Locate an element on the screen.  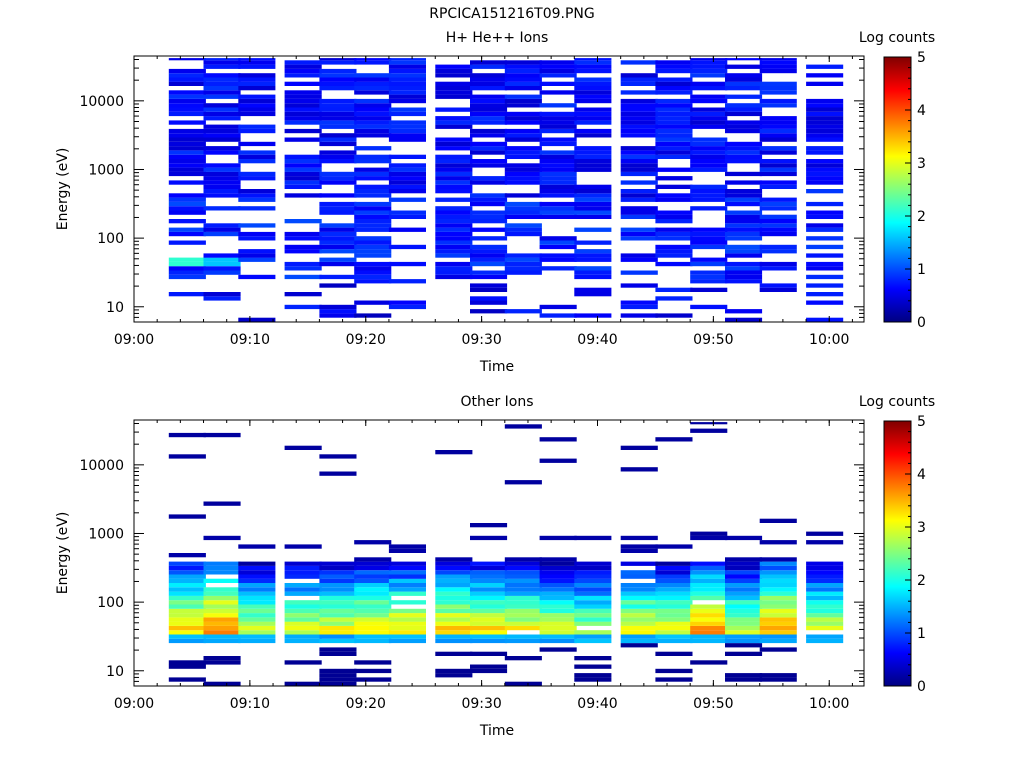
colorbar-tick-label: 3 is located at coordinates (921, 164).